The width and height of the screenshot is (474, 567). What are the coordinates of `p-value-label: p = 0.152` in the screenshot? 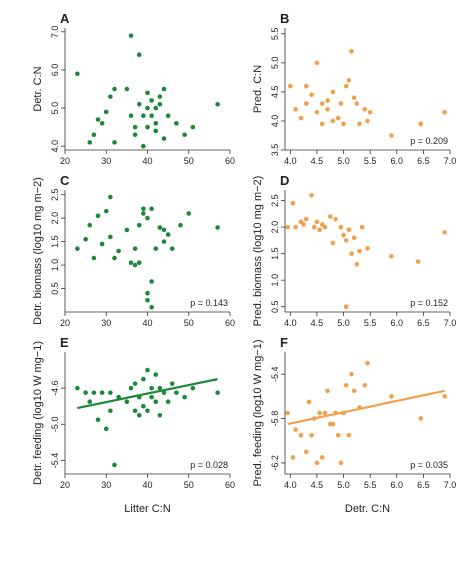 It's located at (429, 303).